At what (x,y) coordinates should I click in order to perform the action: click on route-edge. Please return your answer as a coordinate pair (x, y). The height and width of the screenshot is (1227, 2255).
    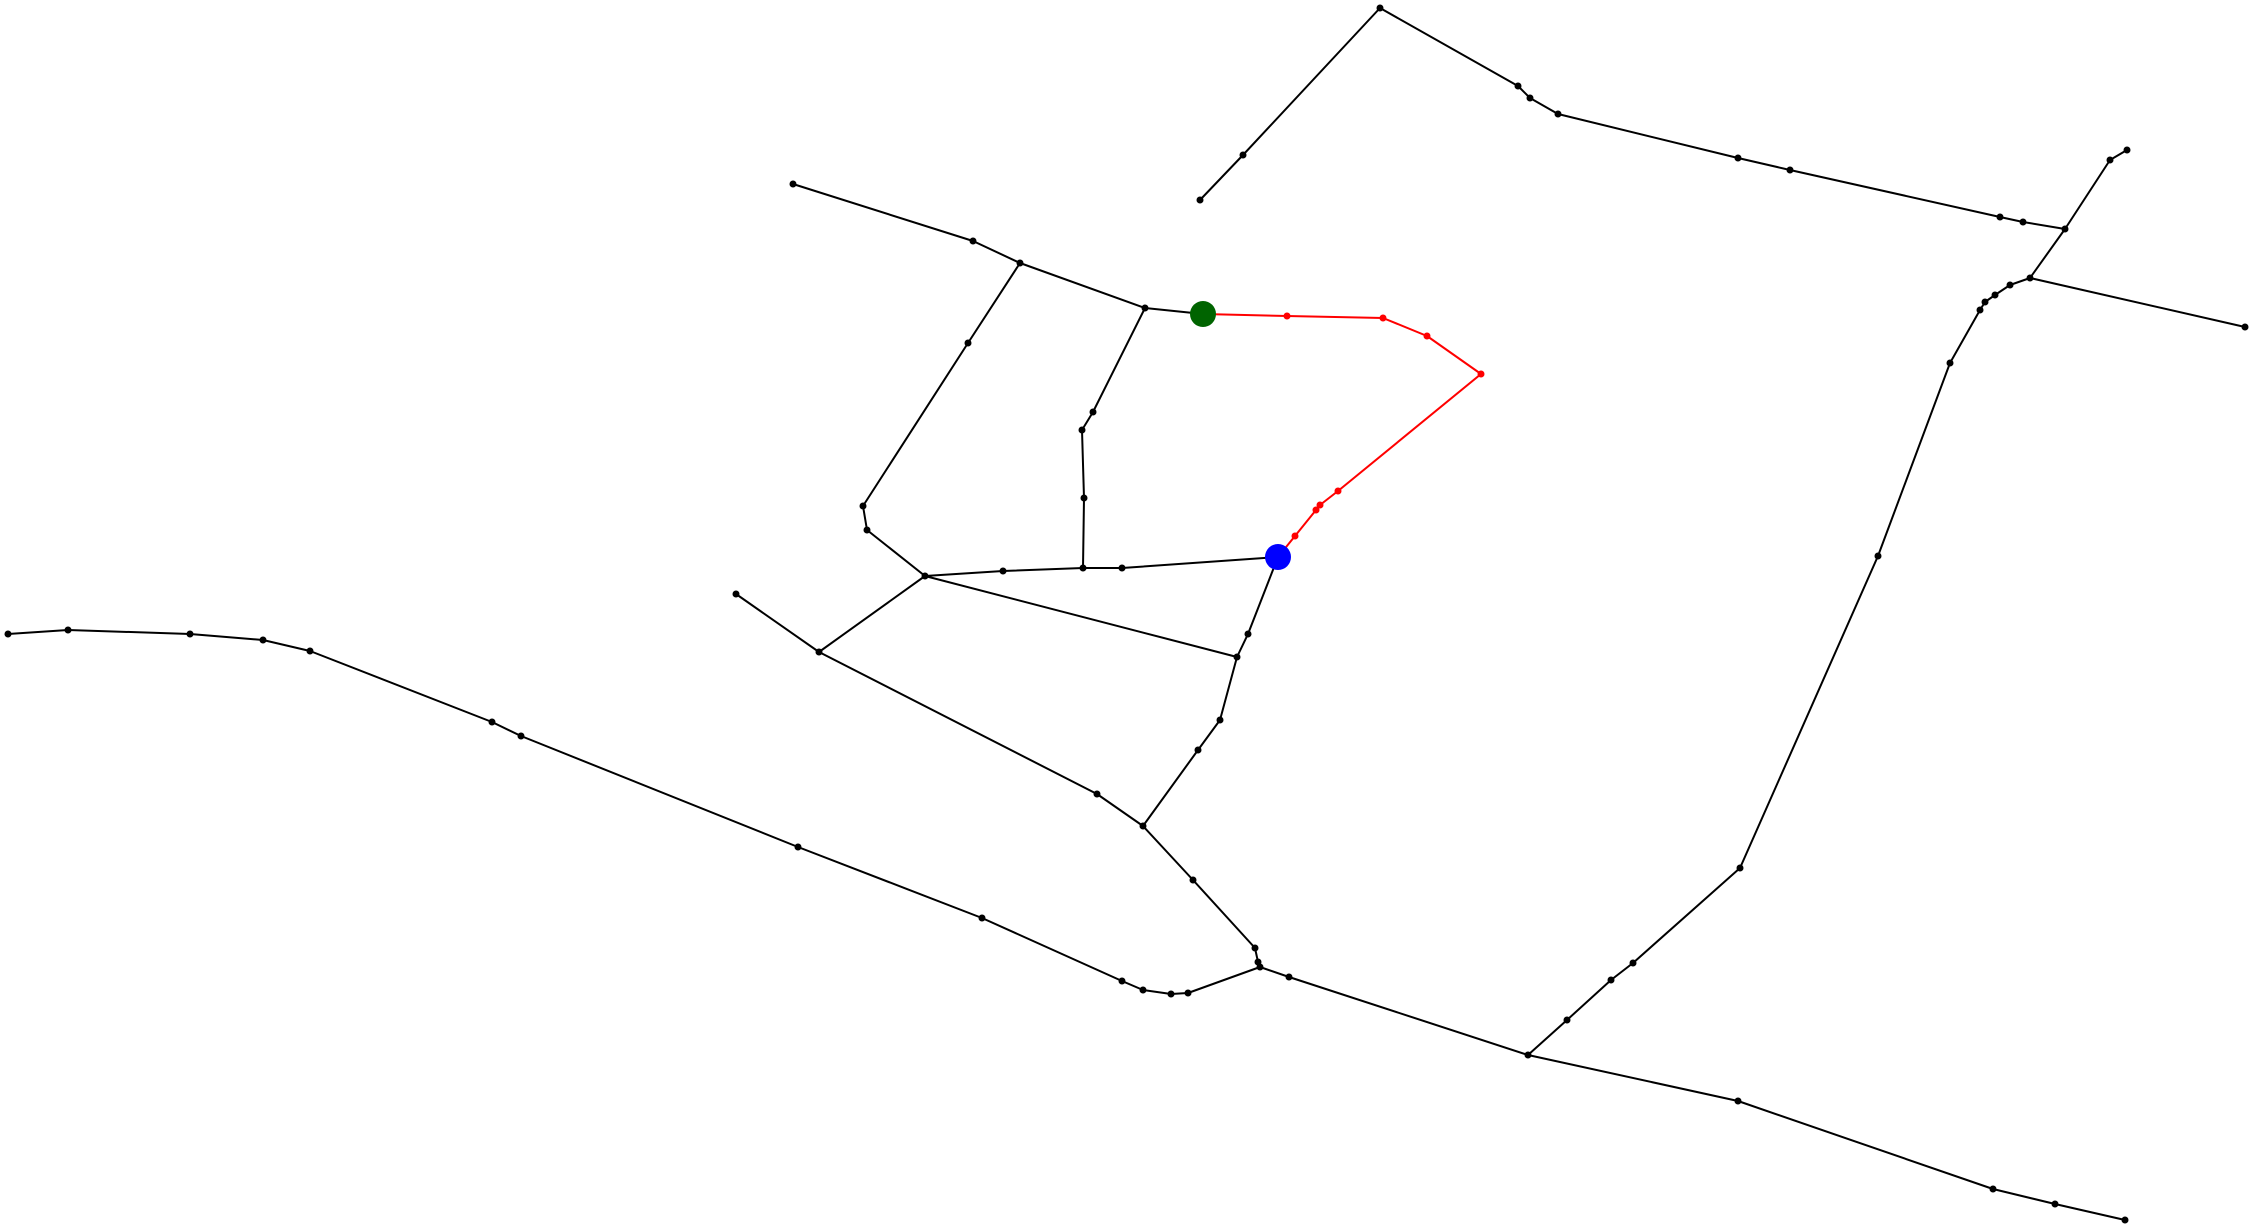
    Looking at the image, I should click on (1342, 435).